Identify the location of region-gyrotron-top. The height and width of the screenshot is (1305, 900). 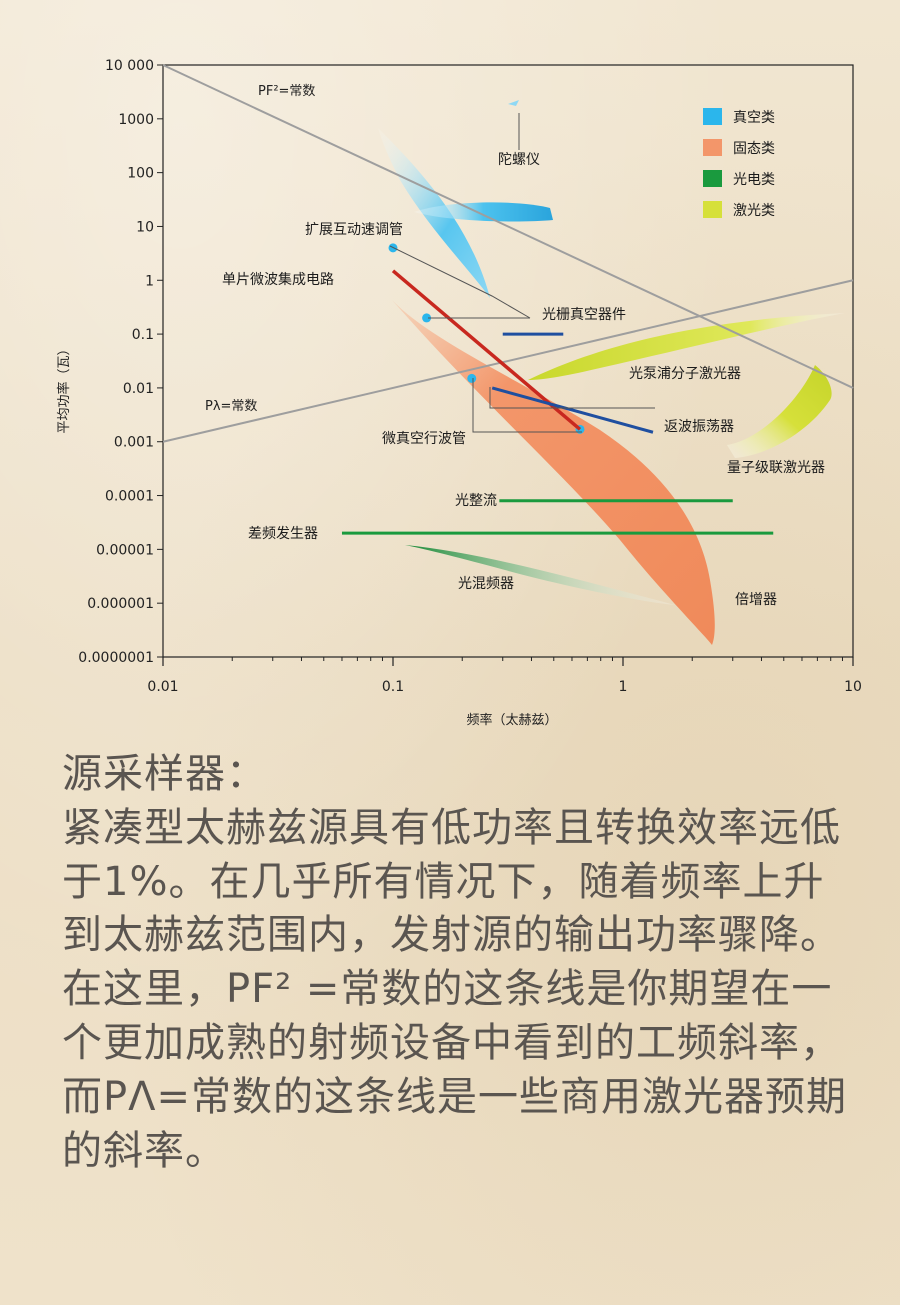
(513, 103).